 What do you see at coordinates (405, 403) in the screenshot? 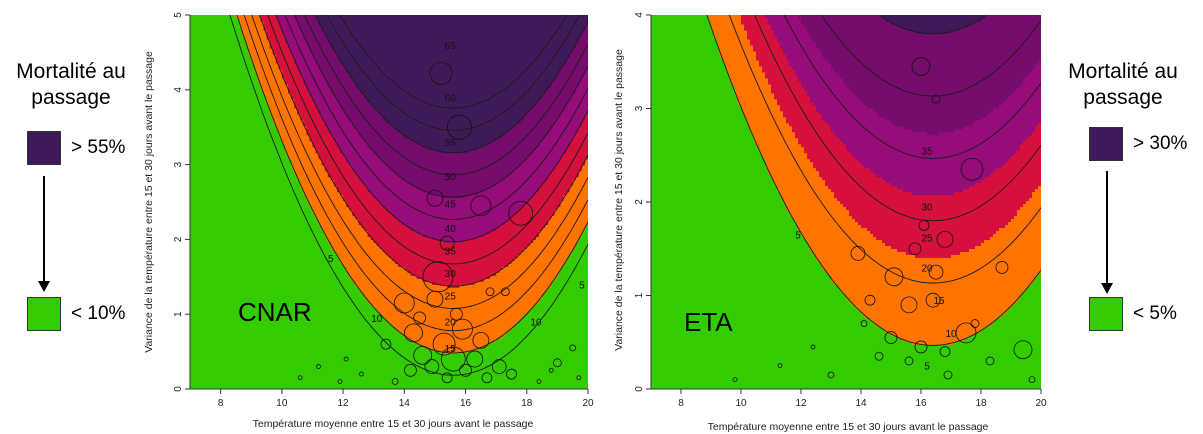
I see `x-tick-label: 14` at bounding box center [405, 403].